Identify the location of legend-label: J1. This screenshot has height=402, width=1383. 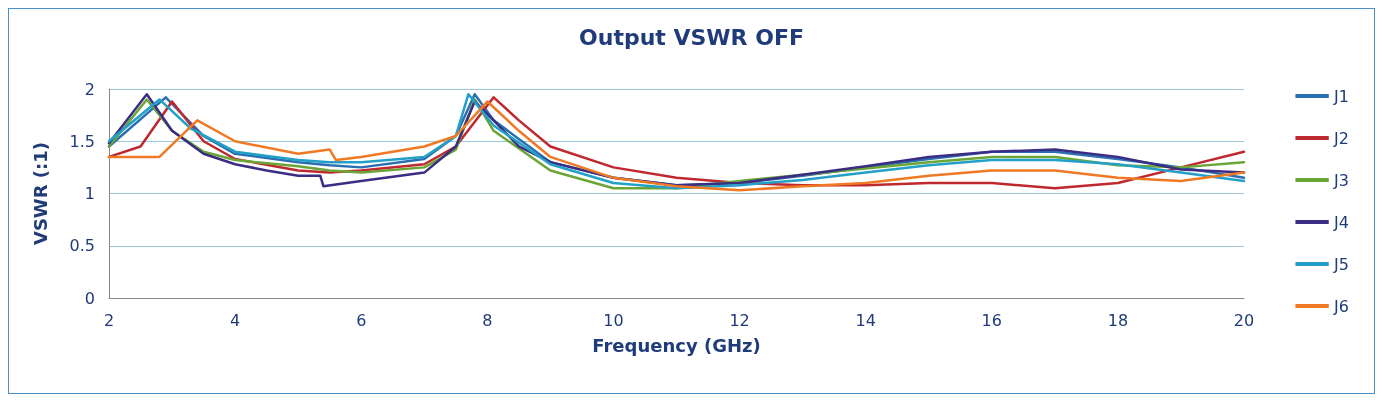
(1341, 96).